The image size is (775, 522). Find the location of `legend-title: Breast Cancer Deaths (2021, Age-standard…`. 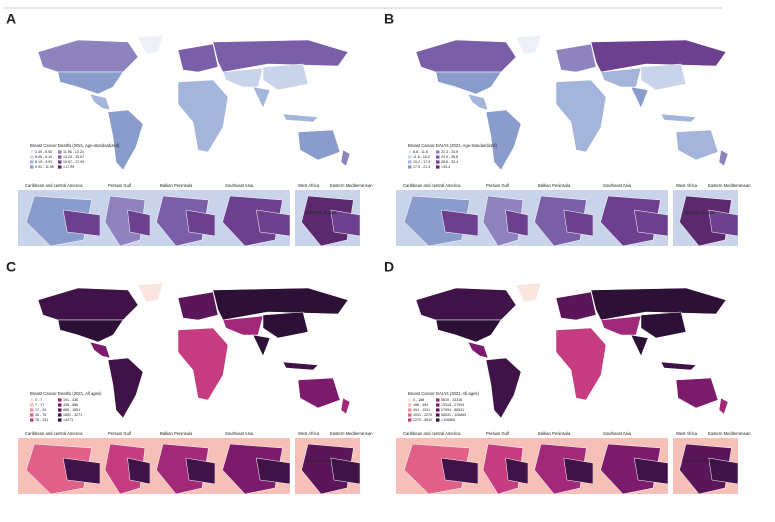

legend-title: Breast Cancer Deaths (2021, Age-standard… is located at coordinates (75, 145).